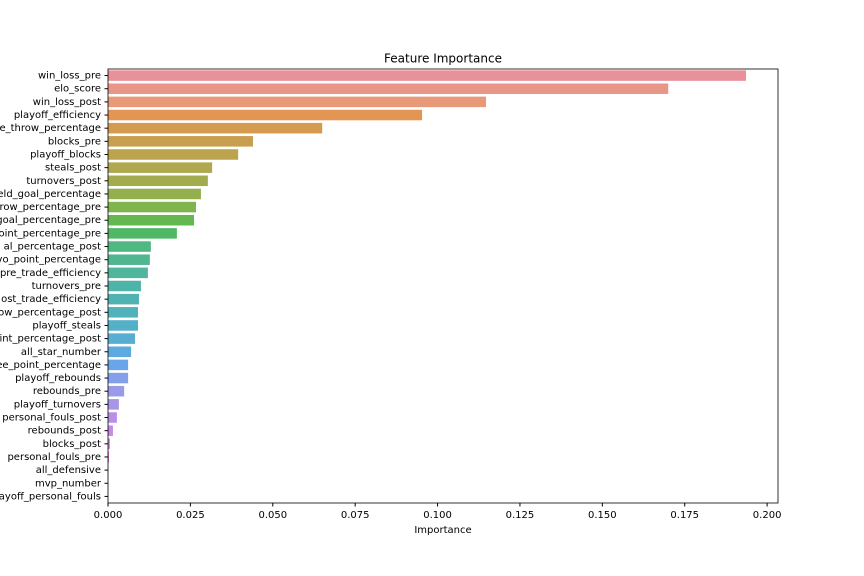 This screenshot has width=864, height=576. What do you see at coordinates (57, 404) in the screenshot?
I see `y-tick-label: playoff_turnovers` at bounding box center [57, 404].